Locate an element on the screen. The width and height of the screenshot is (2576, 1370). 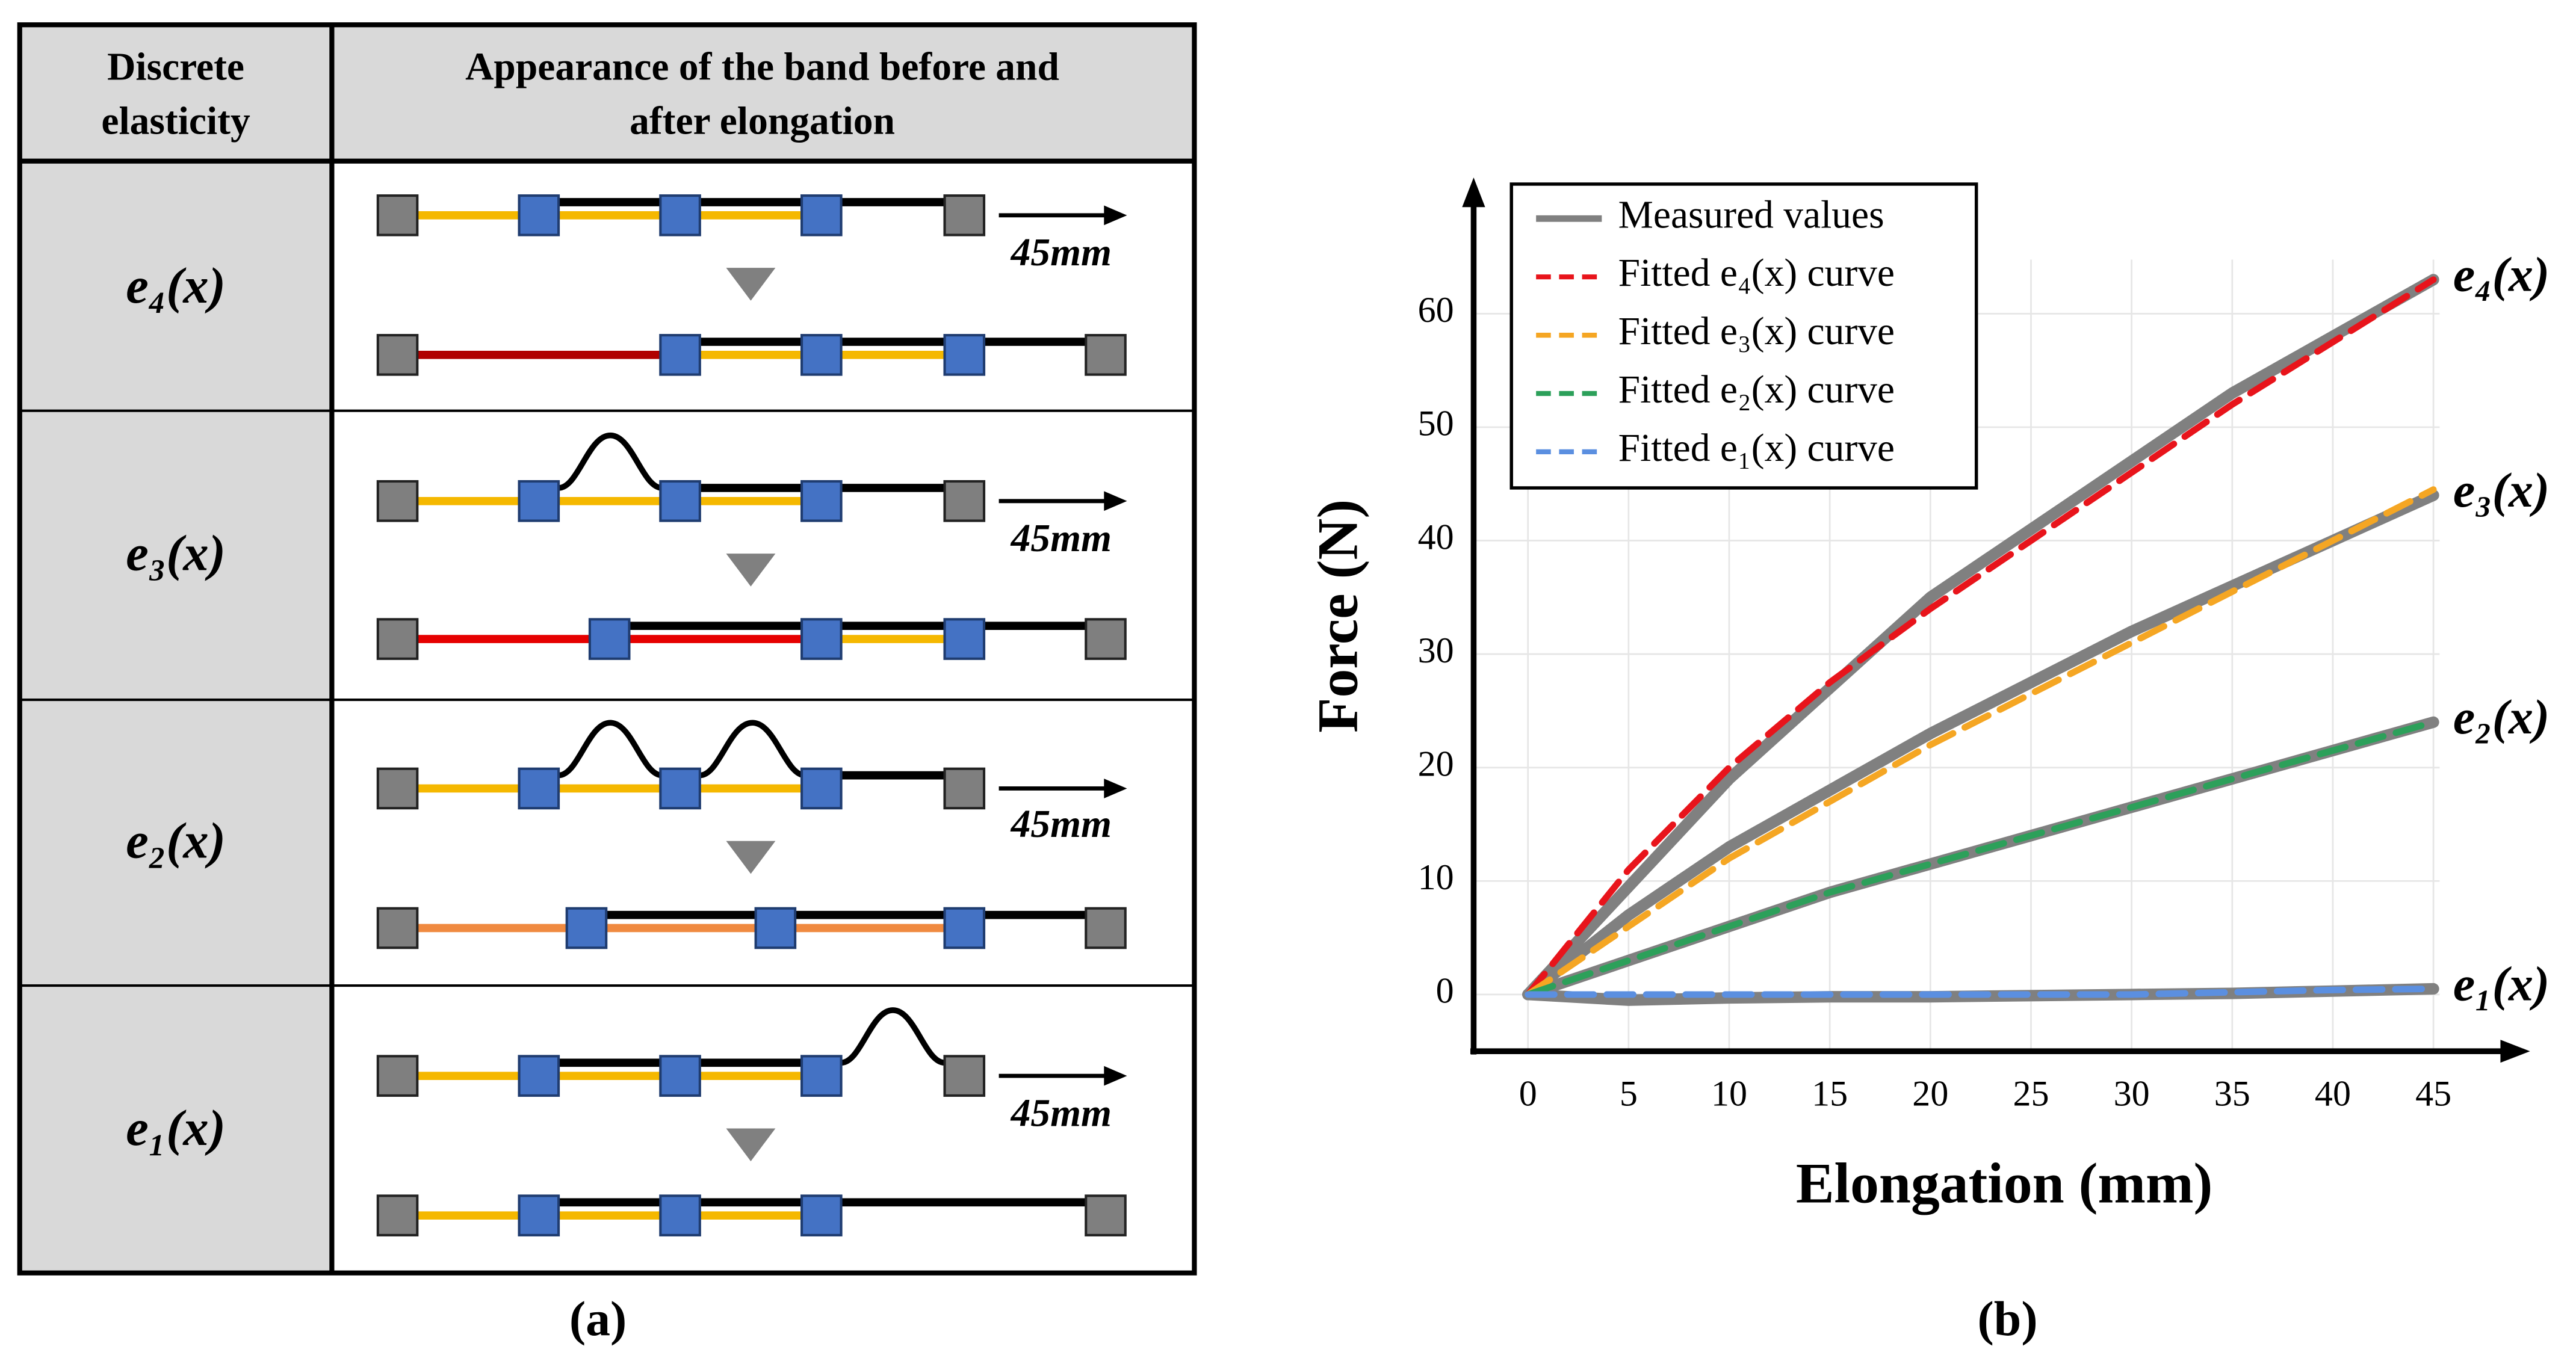
captions: (a) (b) is located at coordinates (1303, 1318).